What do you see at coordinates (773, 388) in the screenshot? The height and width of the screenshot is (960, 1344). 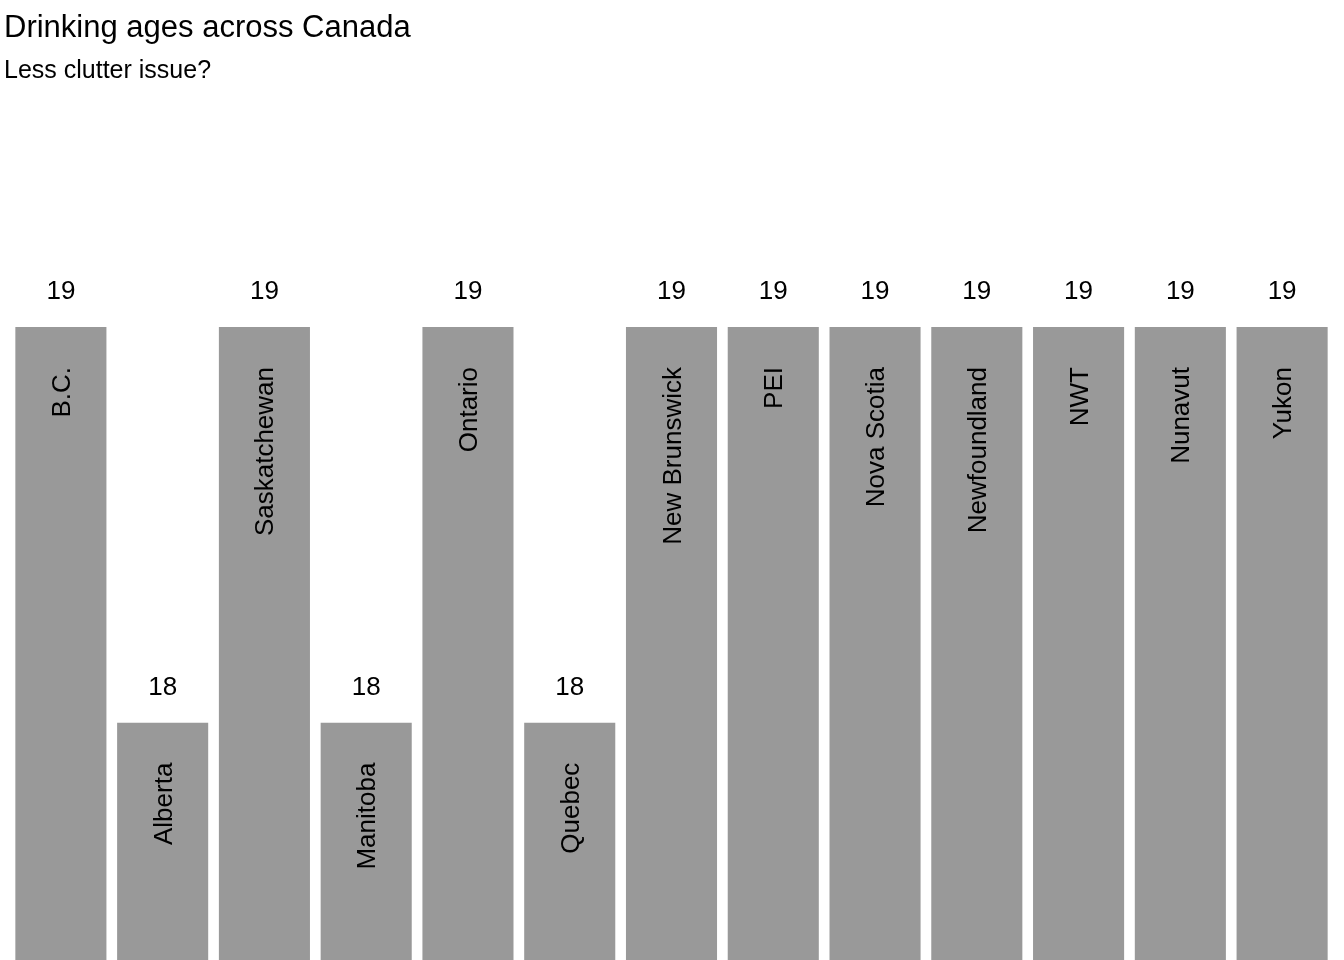 I see `x-tick-label: PEI` at bounding box center [773, 388].